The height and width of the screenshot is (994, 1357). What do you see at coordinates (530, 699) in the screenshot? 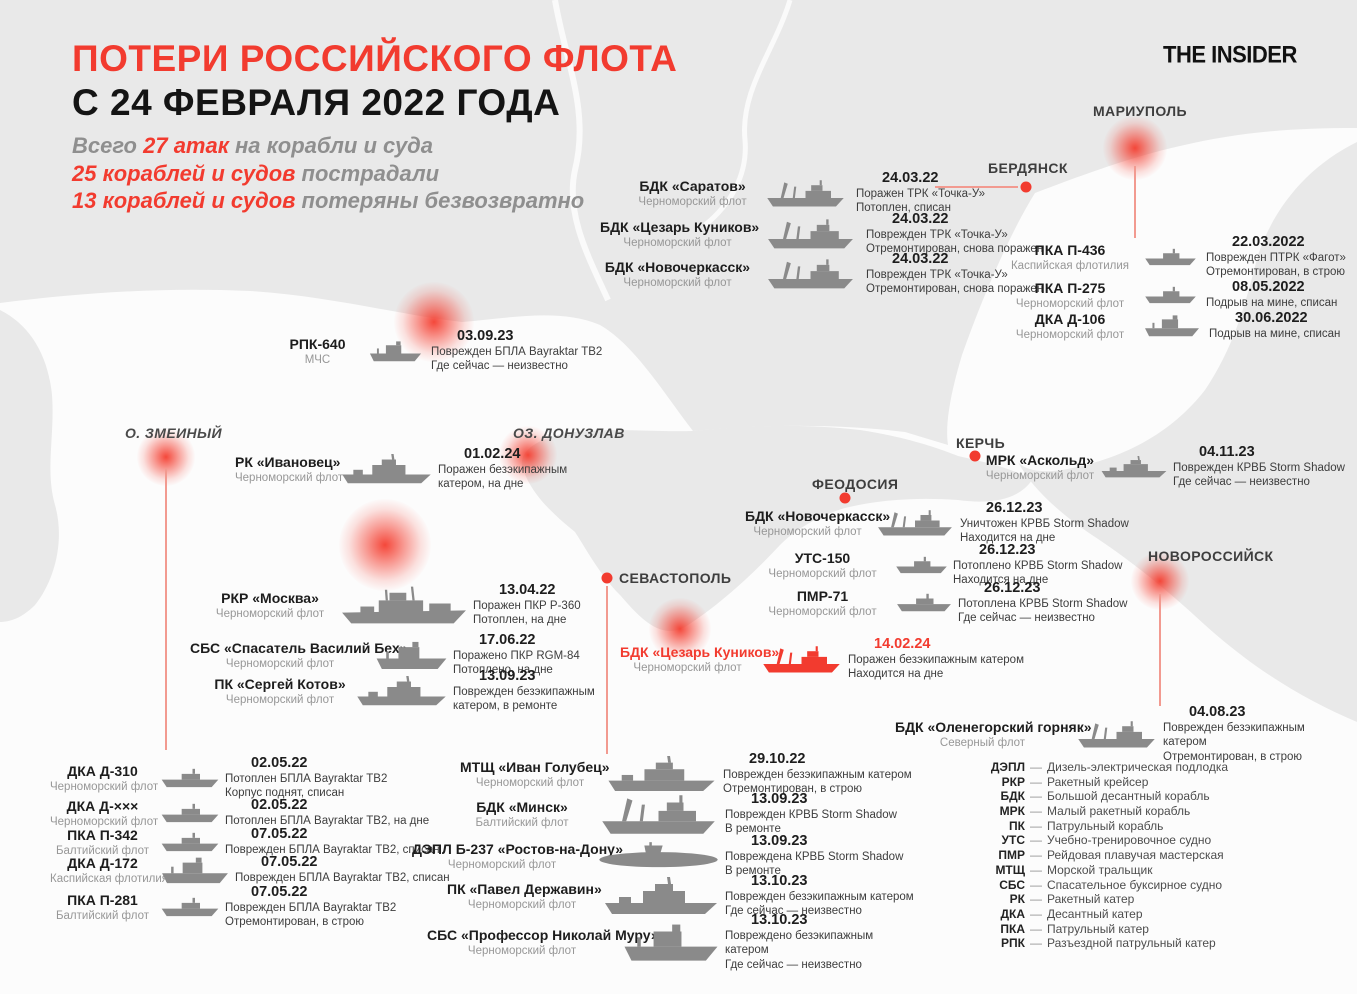
I see `incident-description: Поврежден безэкипажным катером, в ремонте` at bounding box center [530, 699].